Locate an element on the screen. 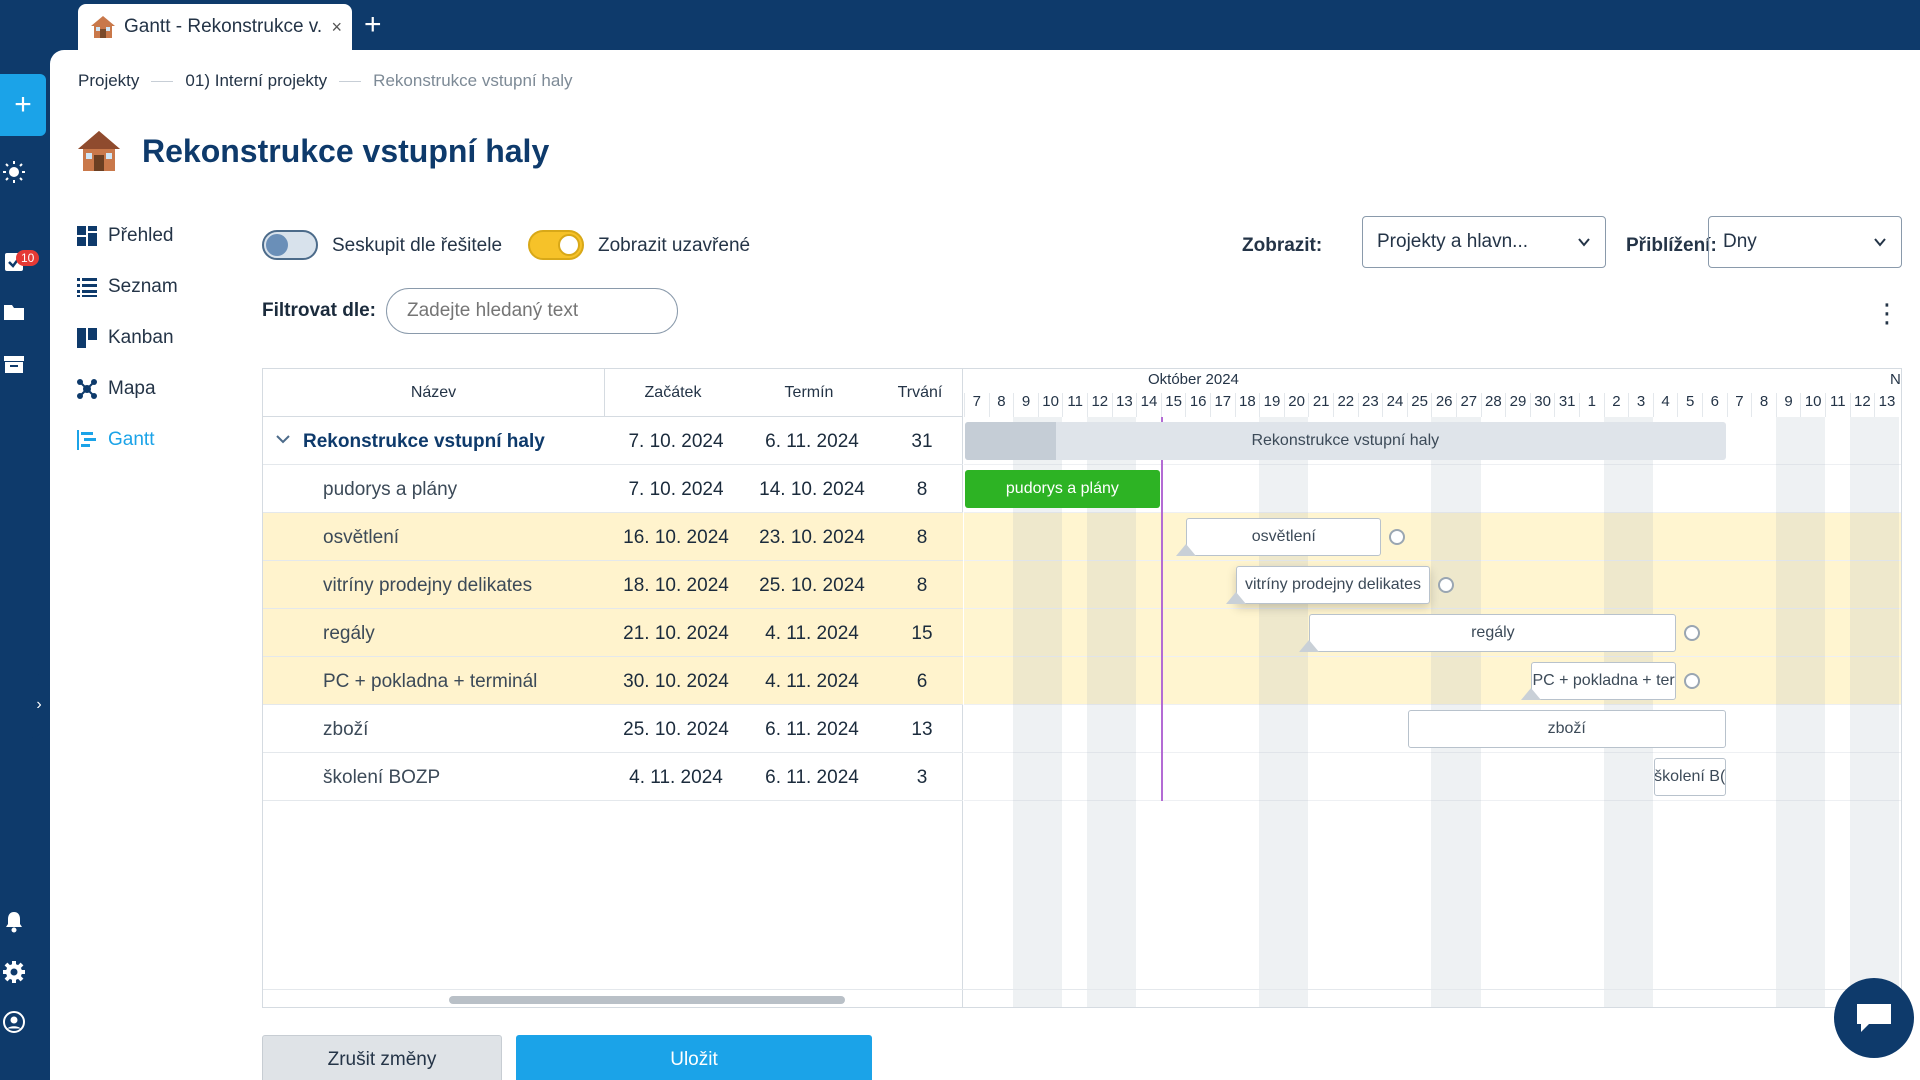 Image resolution: width=1920 pixels, height=1080 pixels. cancel-changes-button: Zrušit změny is located at coordinates (382, 1057).